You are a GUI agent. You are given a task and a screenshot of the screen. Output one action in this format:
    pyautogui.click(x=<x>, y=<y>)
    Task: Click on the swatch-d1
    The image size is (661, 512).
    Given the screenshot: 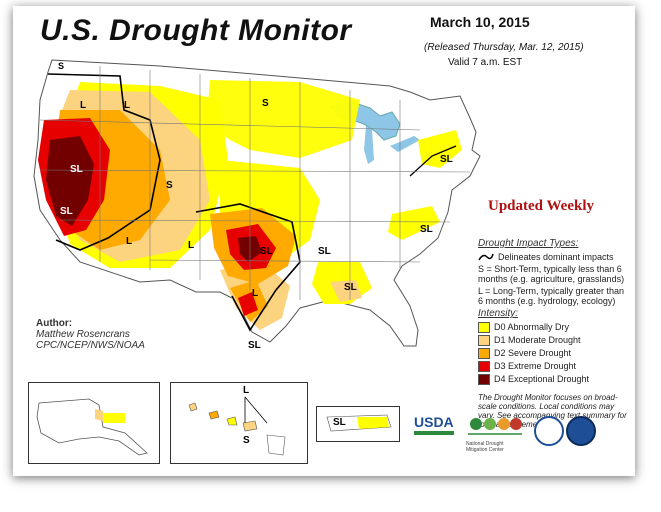 What is the action you would take?
    pyautogui.click(x=484, y=340)
    